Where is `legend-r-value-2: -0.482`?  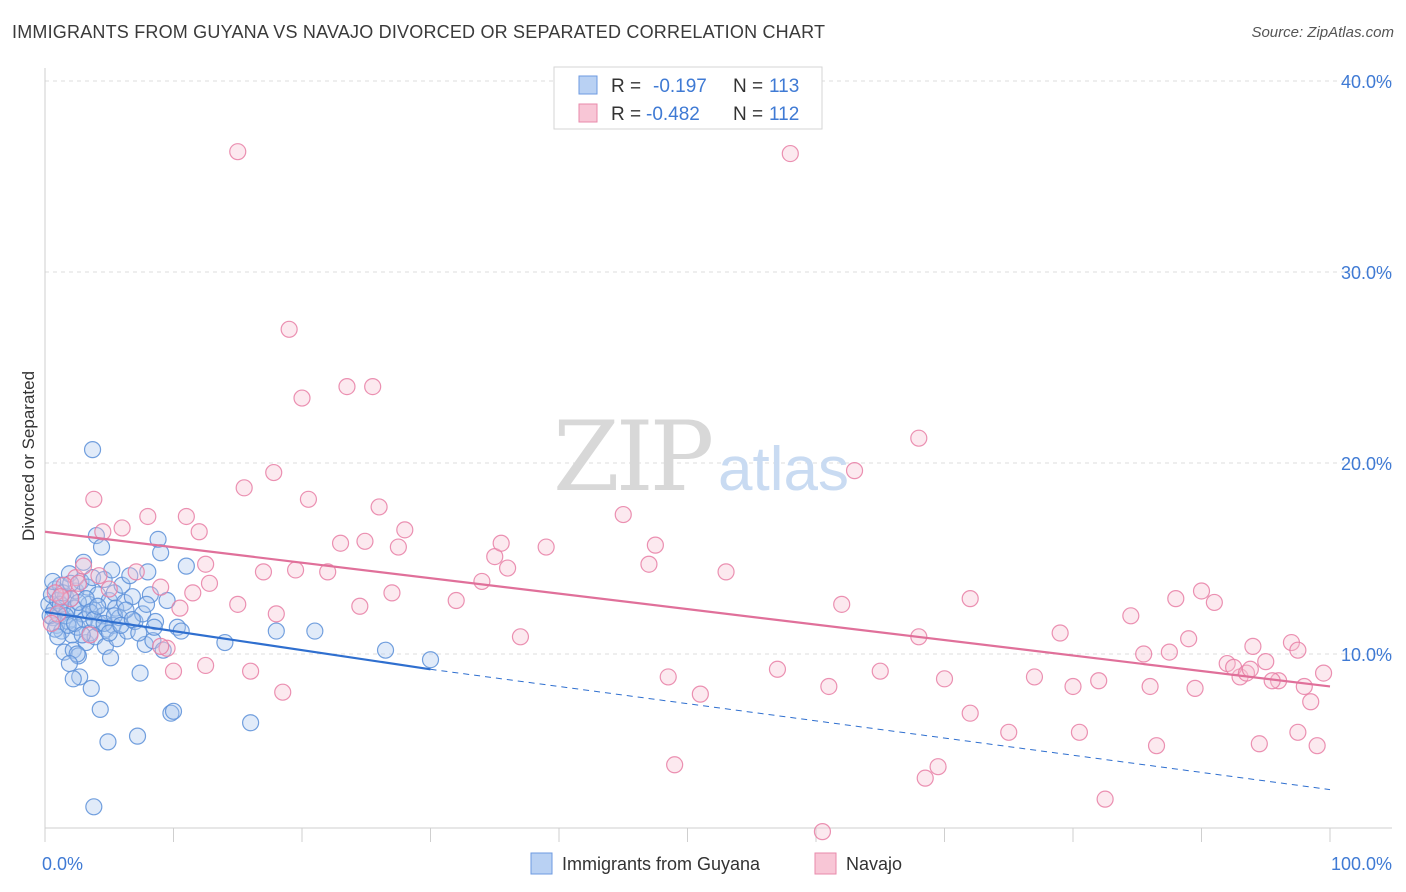 legend-r-value-2: -0.482 is located at coordinates (673, 114).